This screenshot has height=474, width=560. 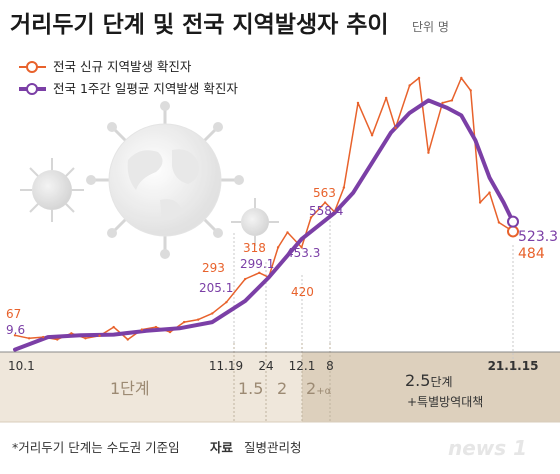 I want to click on annotation-daily-1208: 563, so click(x=324, y=193).